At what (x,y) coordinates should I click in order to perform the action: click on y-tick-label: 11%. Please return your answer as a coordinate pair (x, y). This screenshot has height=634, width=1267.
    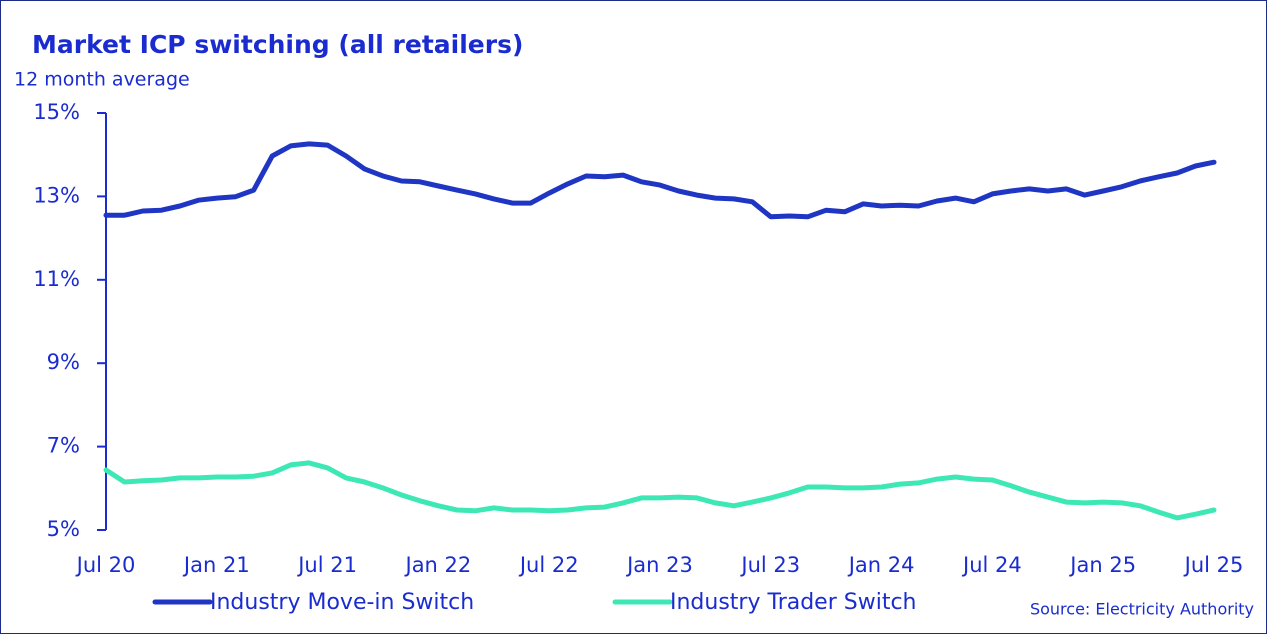
    Looking at the image, I should click on (56, 279).